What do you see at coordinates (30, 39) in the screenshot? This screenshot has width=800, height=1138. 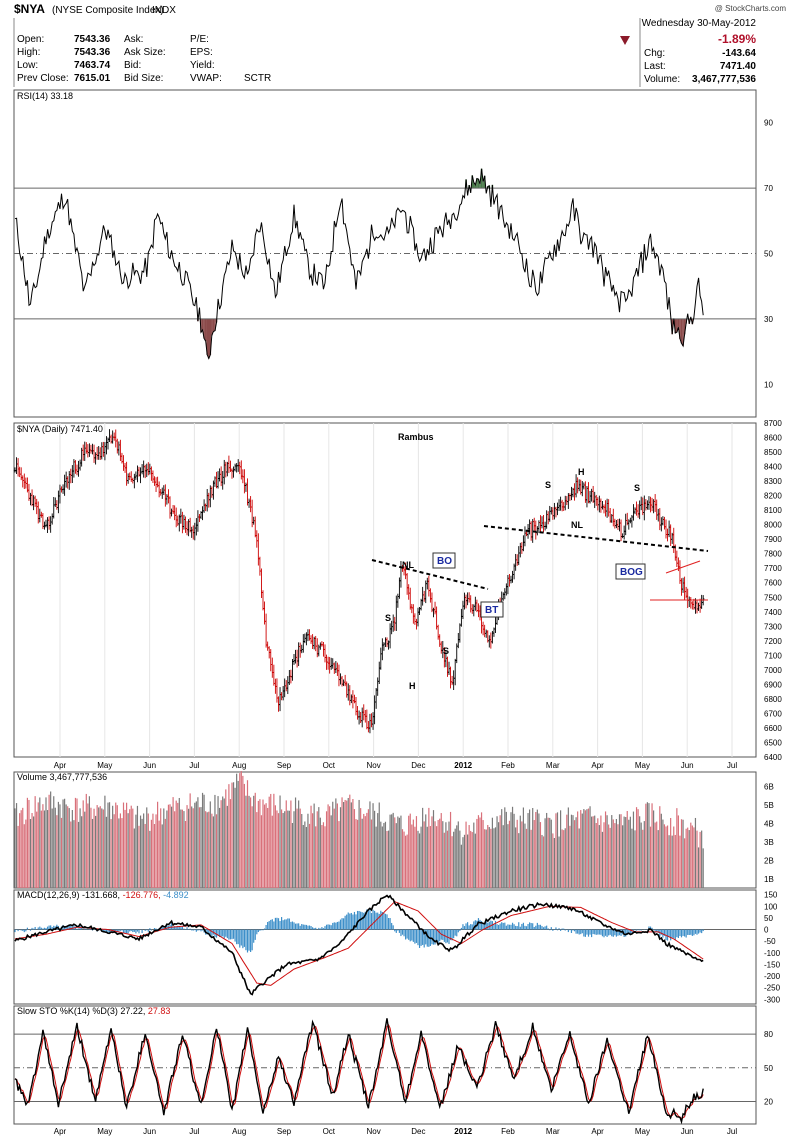 I see `open-label: Open:` at bounding box center [30, 39].